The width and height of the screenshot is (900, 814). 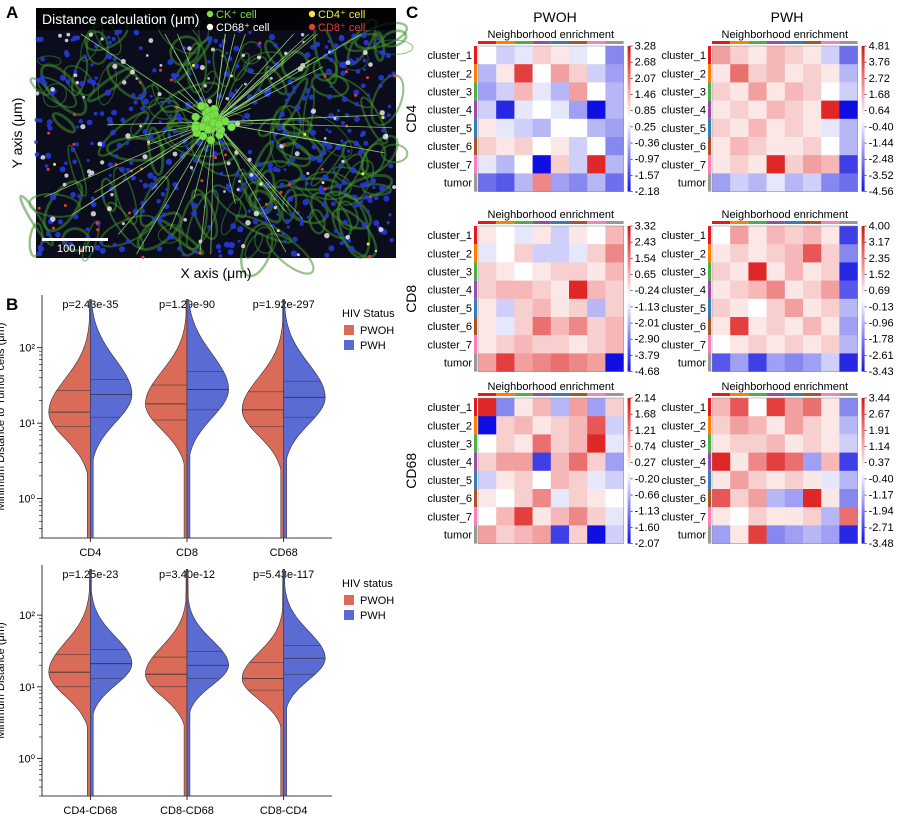 I want to click on violin-pwh-cd8, so click(x=207, y=419).